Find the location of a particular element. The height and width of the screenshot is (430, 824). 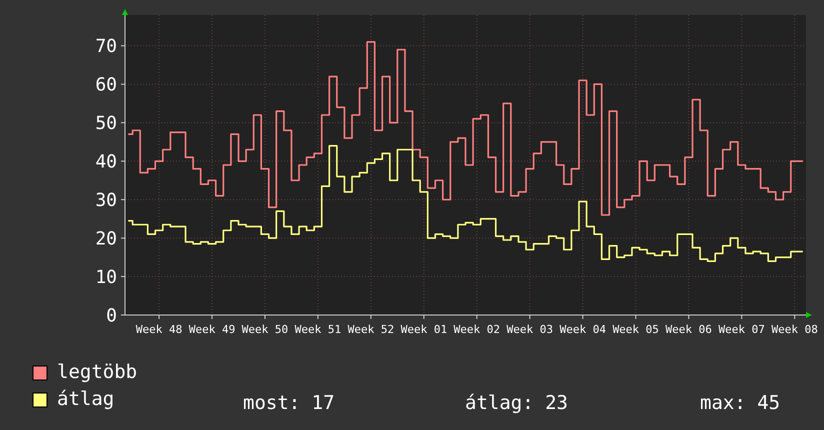

y-tick-label: 40 is located at coordinates (106, 161).